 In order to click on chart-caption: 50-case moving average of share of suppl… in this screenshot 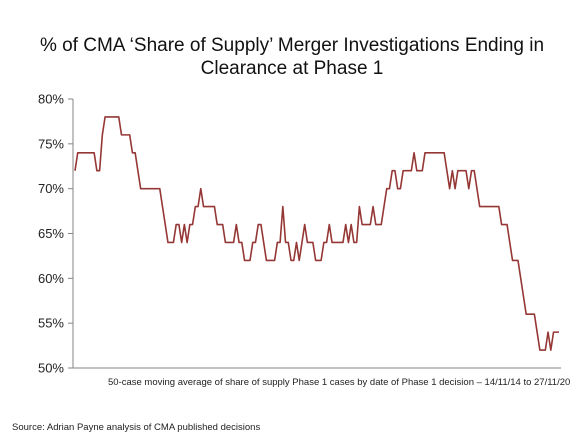, I will do `click(339, 382)`.